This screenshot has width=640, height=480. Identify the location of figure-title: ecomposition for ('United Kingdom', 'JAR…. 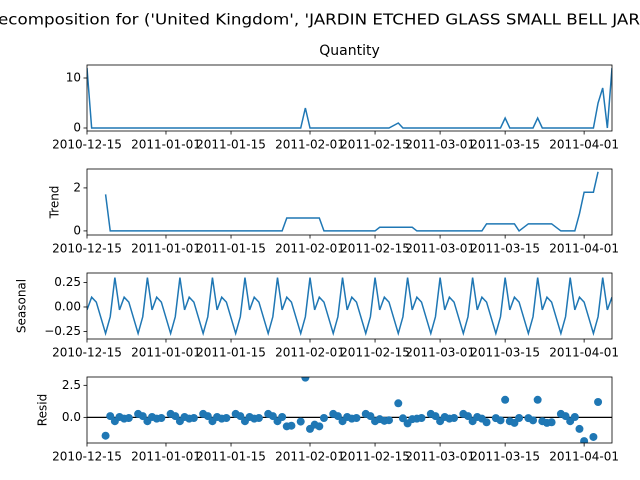
(320, 20).